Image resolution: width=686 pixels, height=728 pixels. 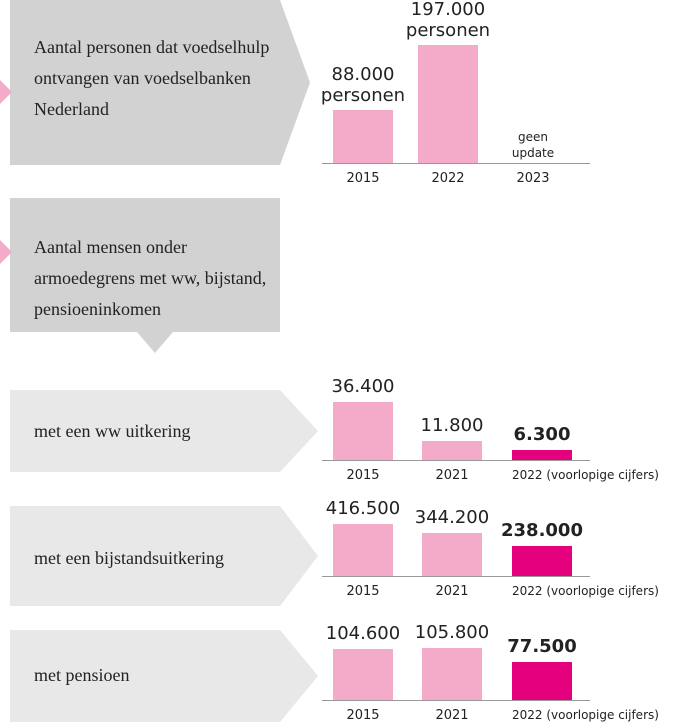 I want to click on value-label: 416.500, so click(x=363, y=508).